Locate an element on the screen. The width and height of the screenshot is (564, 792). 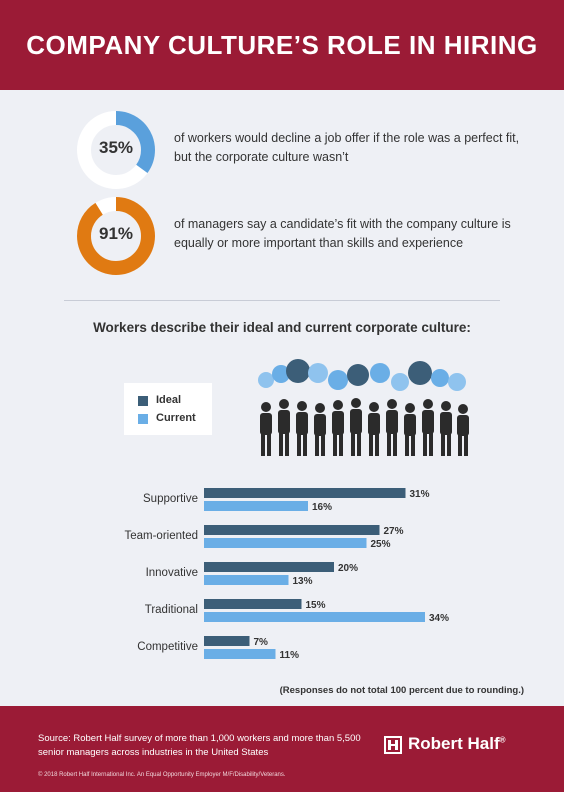
page-title: COMPANY CULTURE’S ROLE IN HIRING is located at coordinates (282, 45).